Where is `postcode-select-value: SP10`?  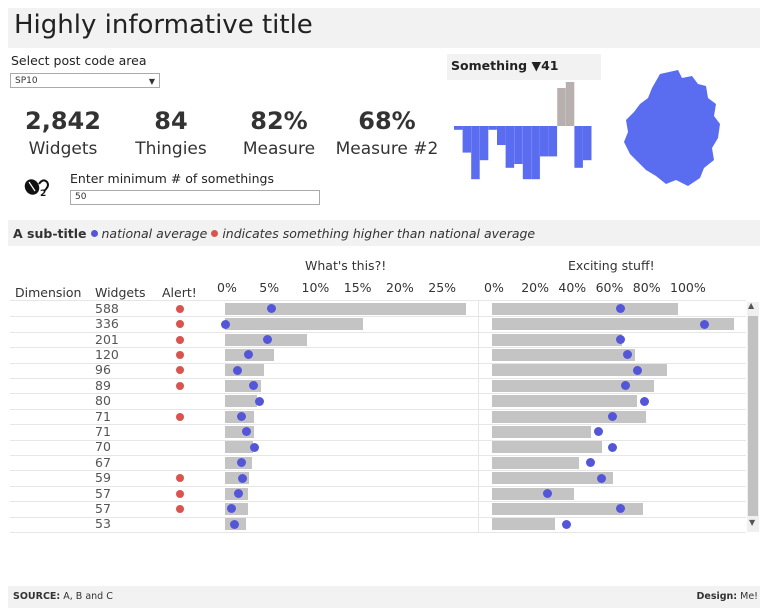 postcode-select-value: SP10 is located at coordinates (26, 81).